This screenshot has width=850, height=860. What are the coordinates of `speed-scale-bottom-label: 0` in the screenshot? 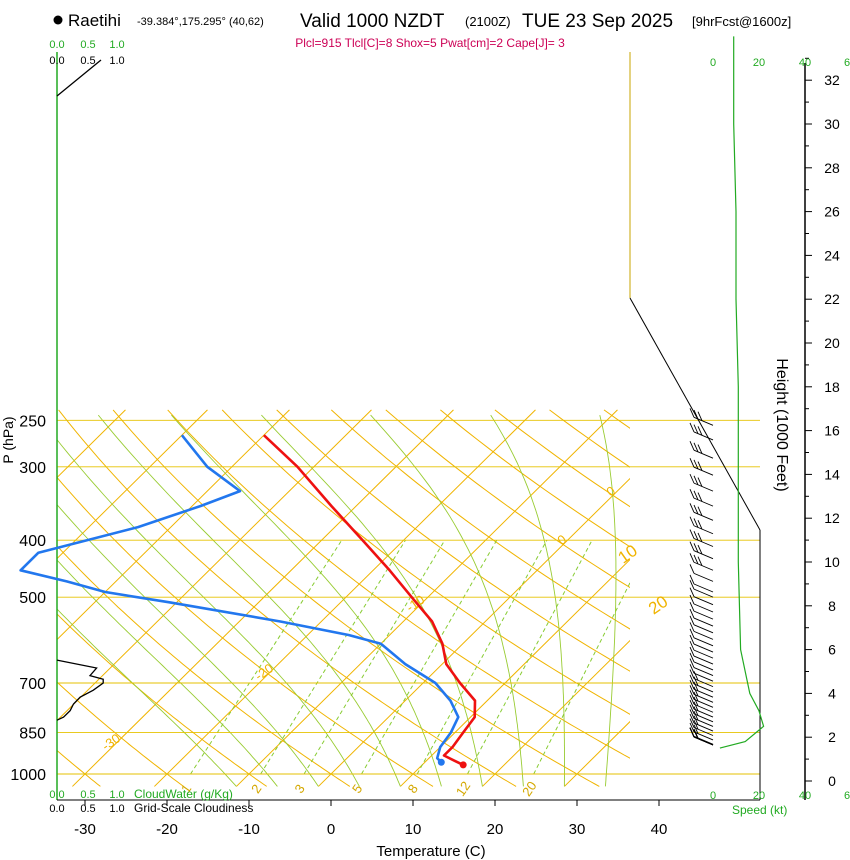 It's located at (713, 796).